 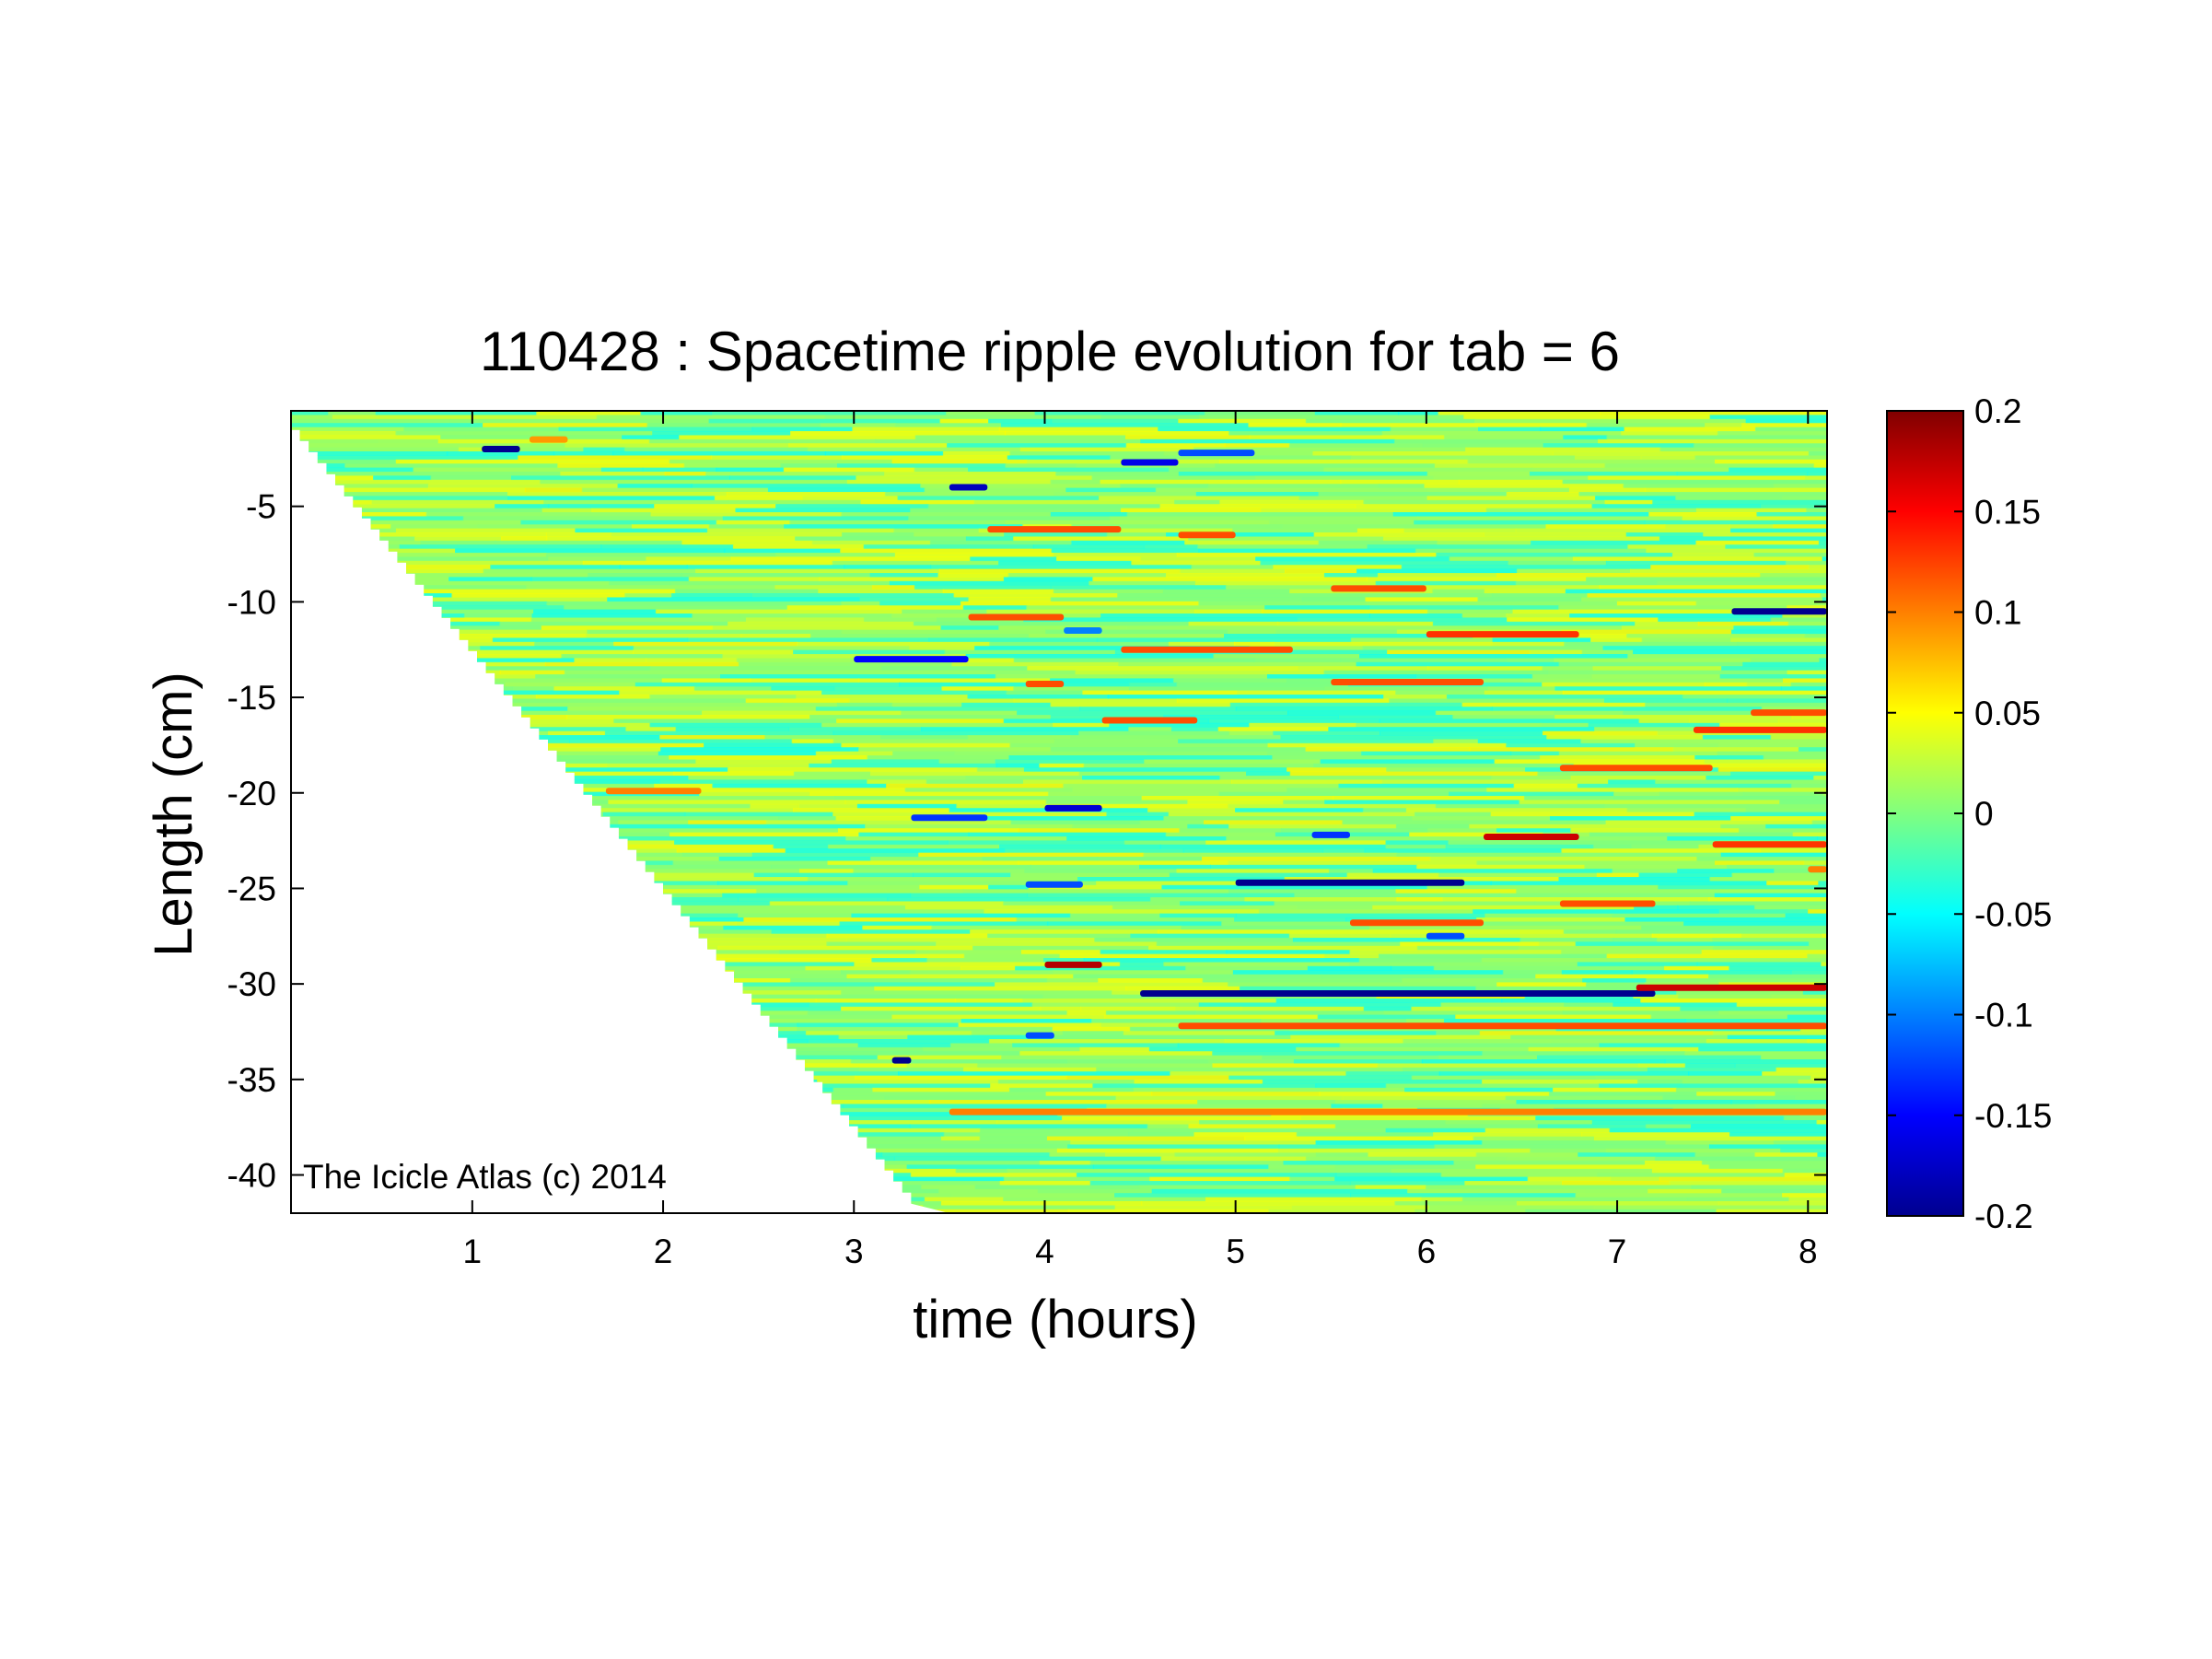 What do you see at coordinates (2008, 713) in the screenshot?
I see `colorbar-tick-label: 0.05` at bounding box center [2008, 713].